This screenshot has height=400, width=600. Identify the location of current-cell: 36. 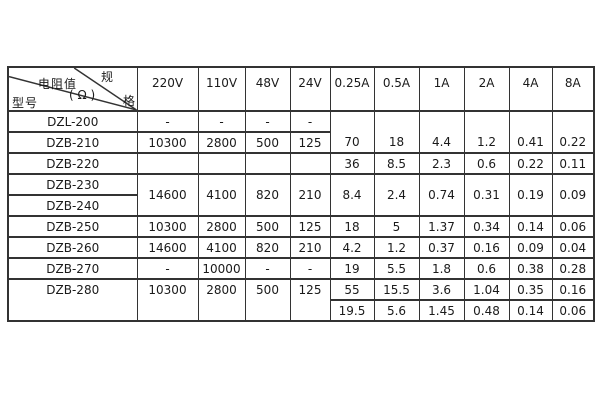
(352, 163).